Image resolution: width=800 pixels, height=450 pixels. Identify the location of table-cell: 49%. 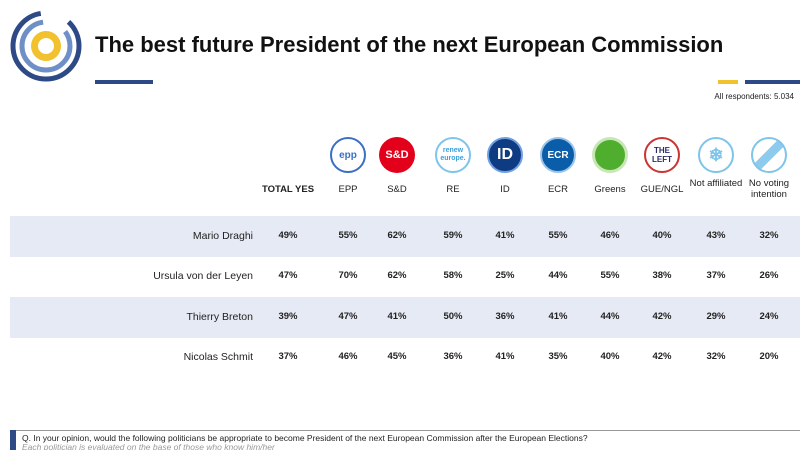
(288, 235).